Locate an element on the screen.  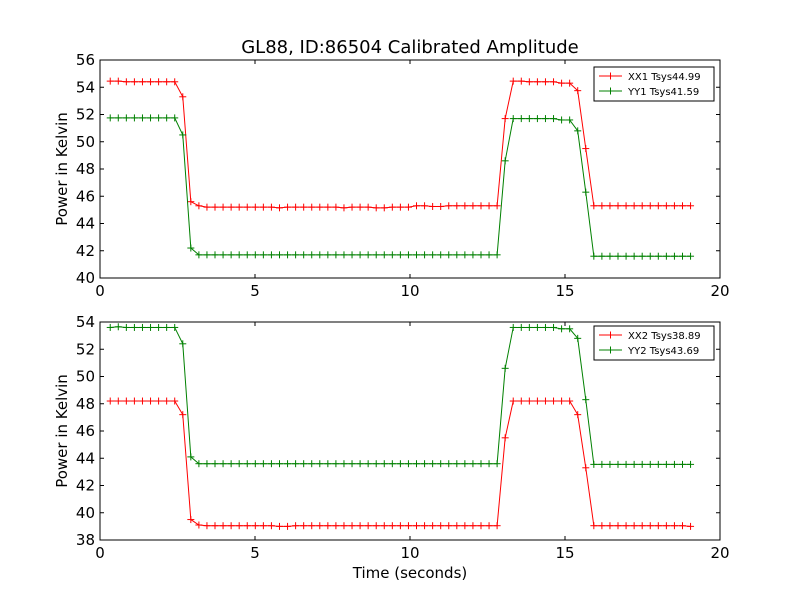
top-y-tick-label: 52 is located at coordinates (85, 115).